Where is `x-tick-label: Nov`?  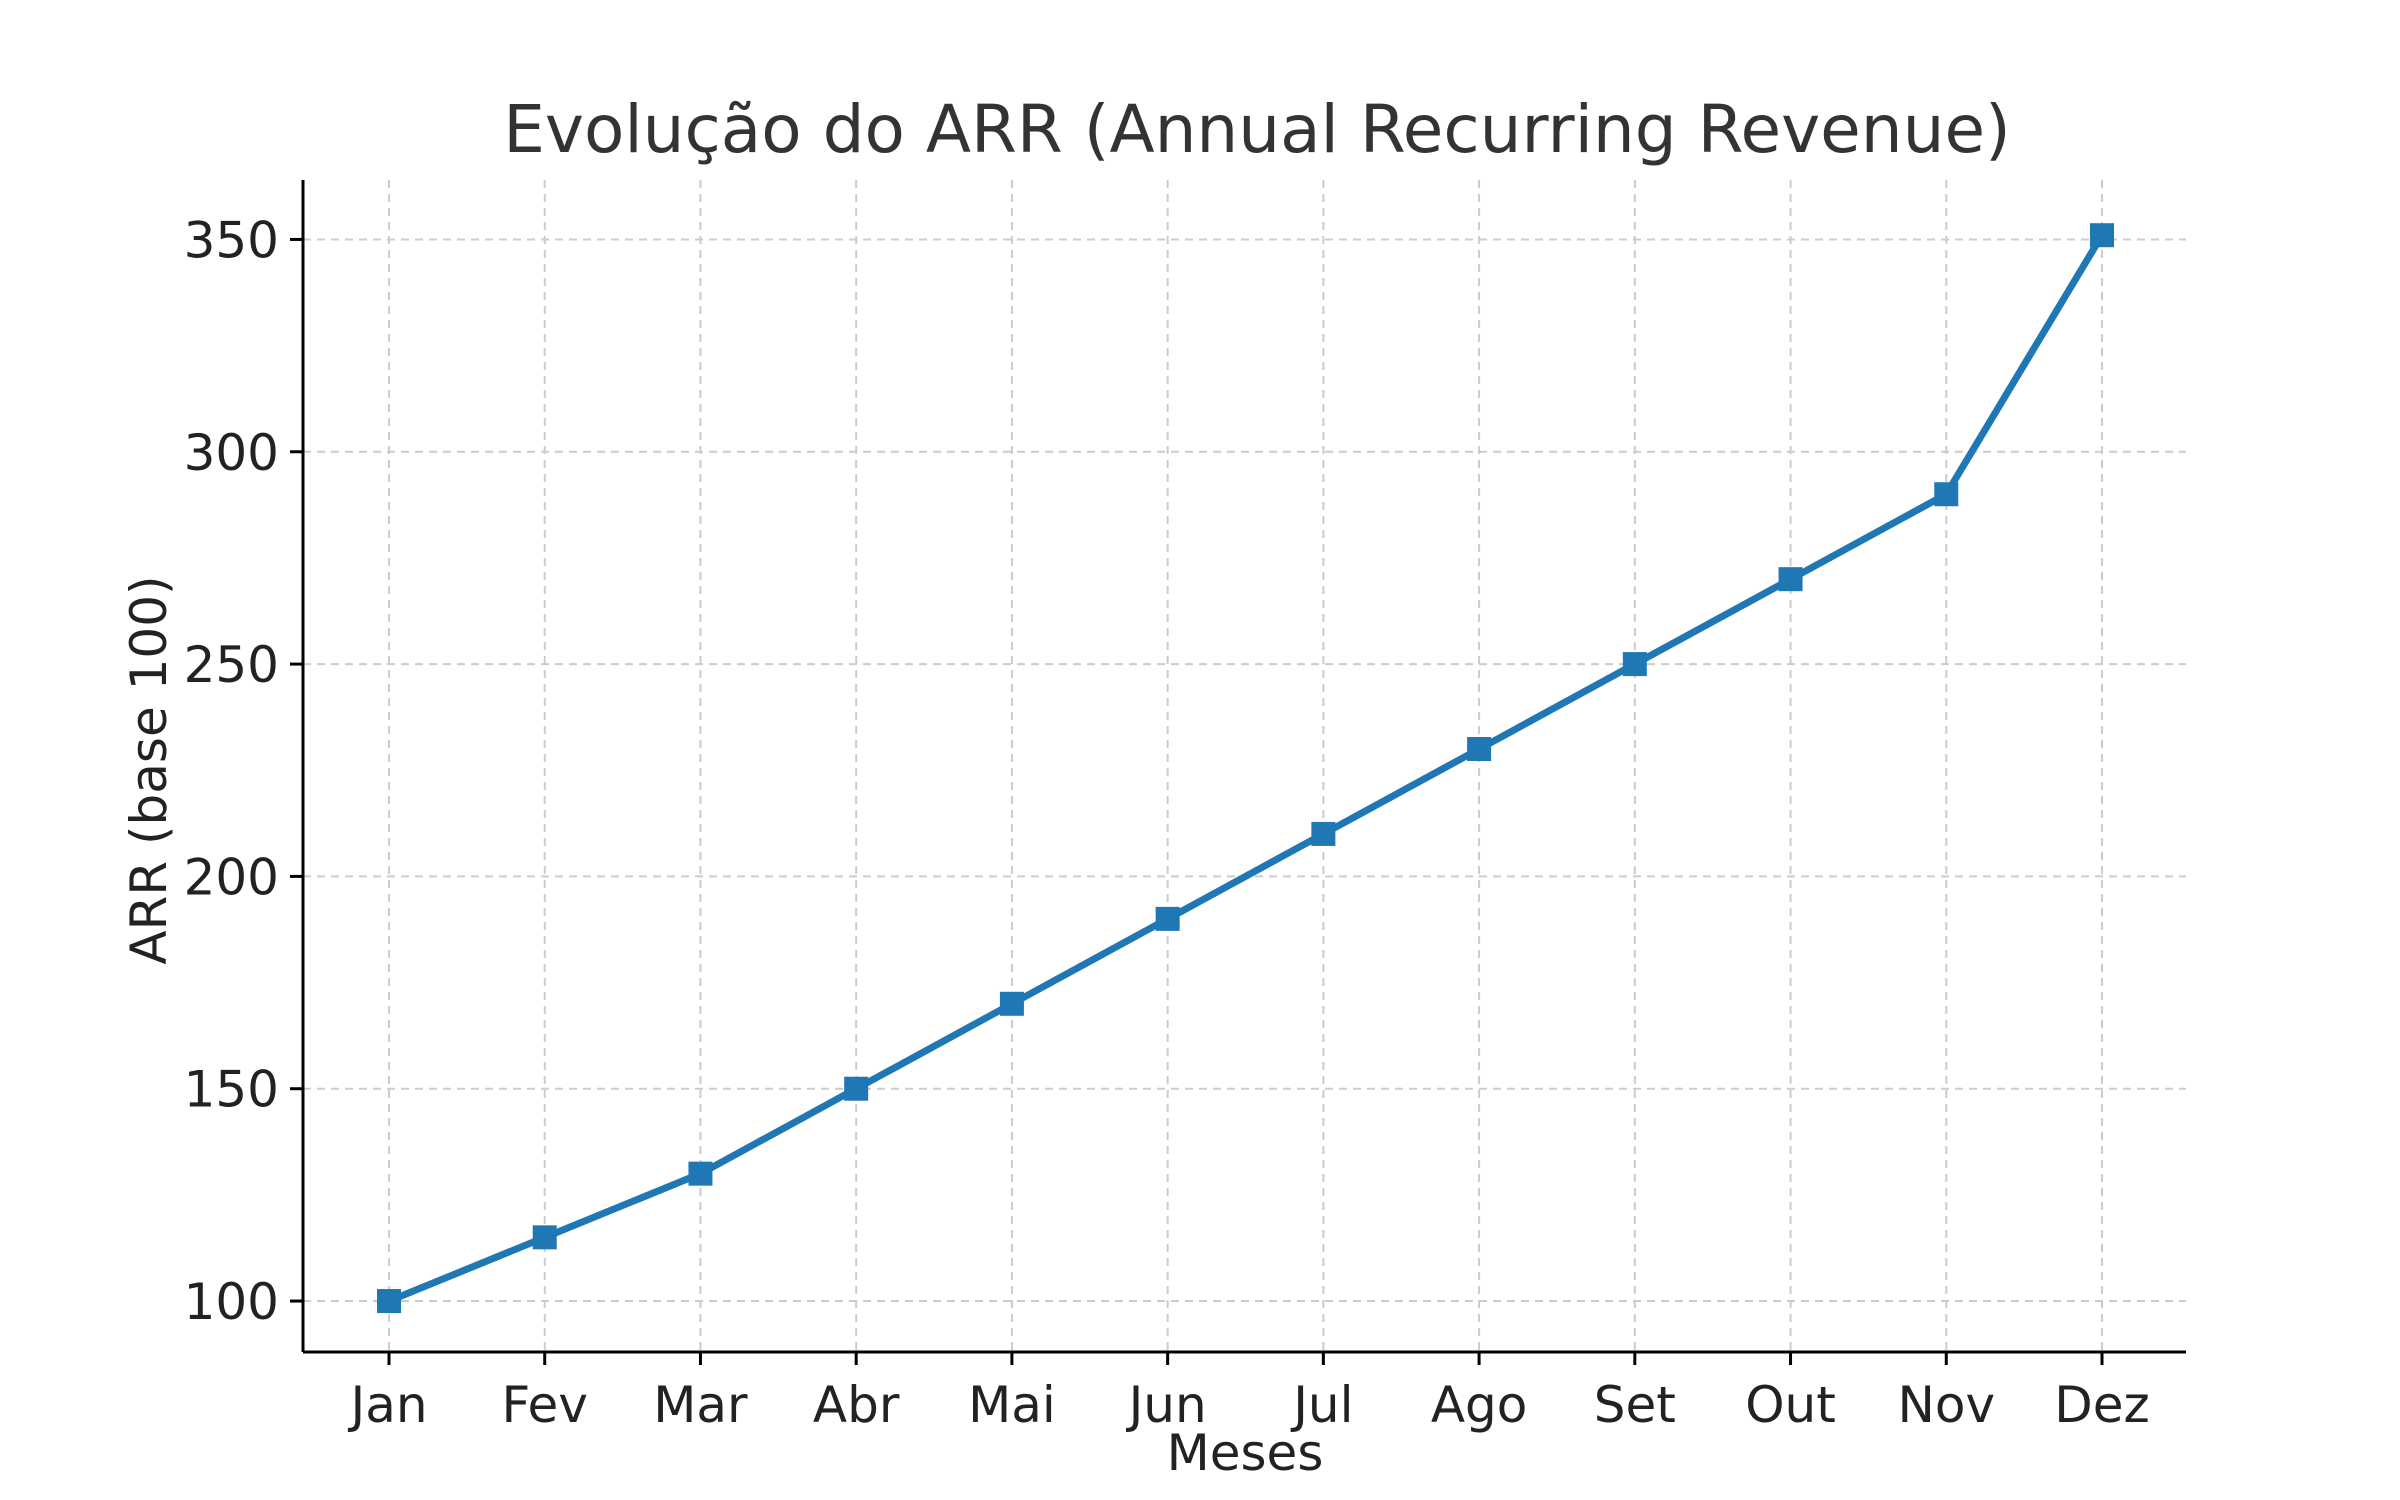
x-tick-label: Nov is located at coordinates (1946, 1405).